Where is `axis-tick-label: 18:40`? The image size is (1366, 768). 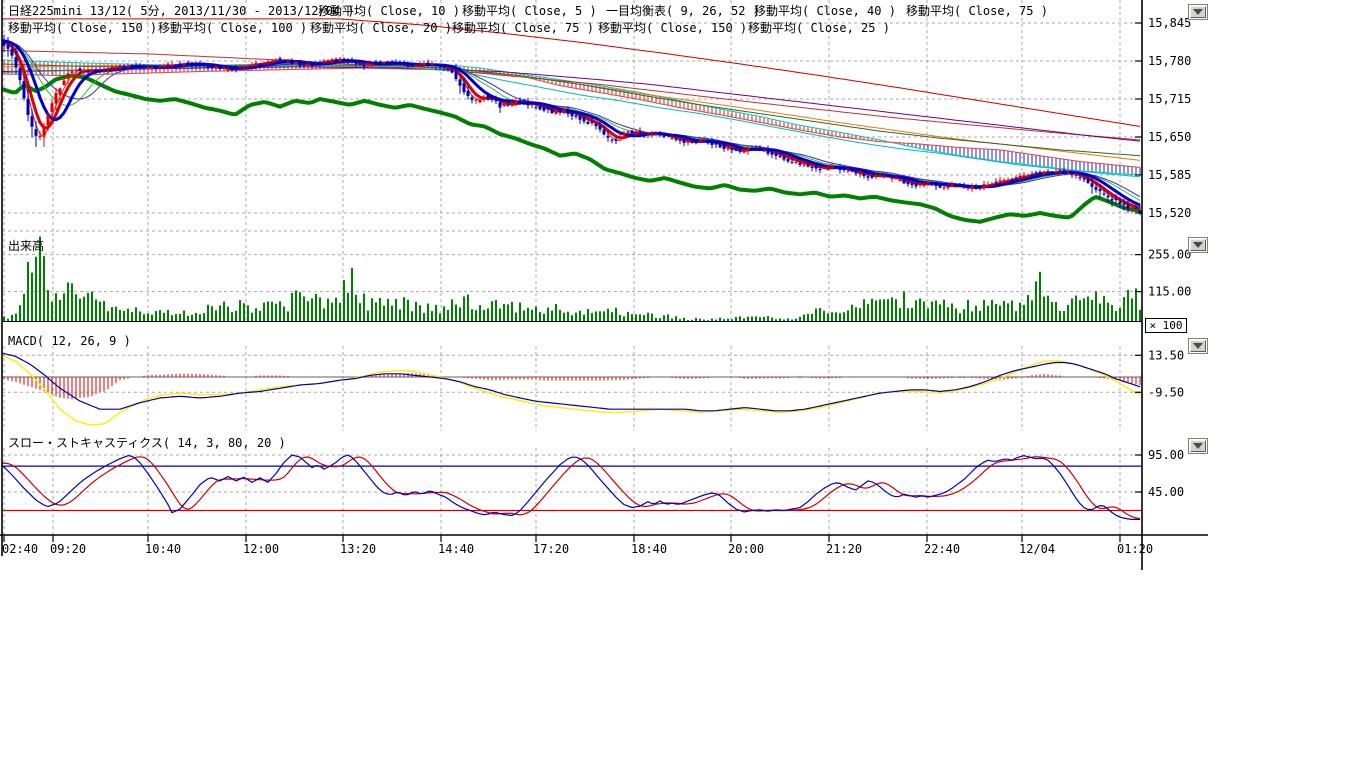
axis-tick-label: 18:40 is located at coordinates (649, 549).